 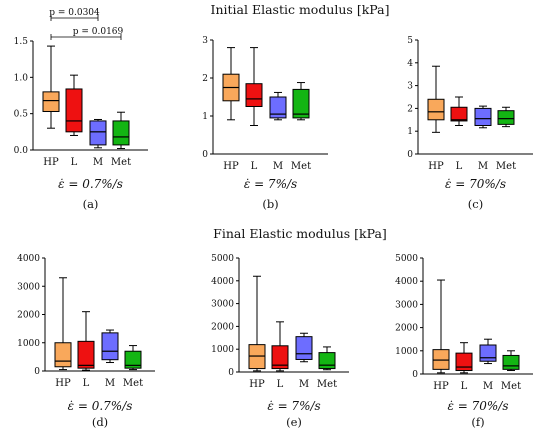 I want to click on y-tick-label: 1.5, so click(x=21, y=42).